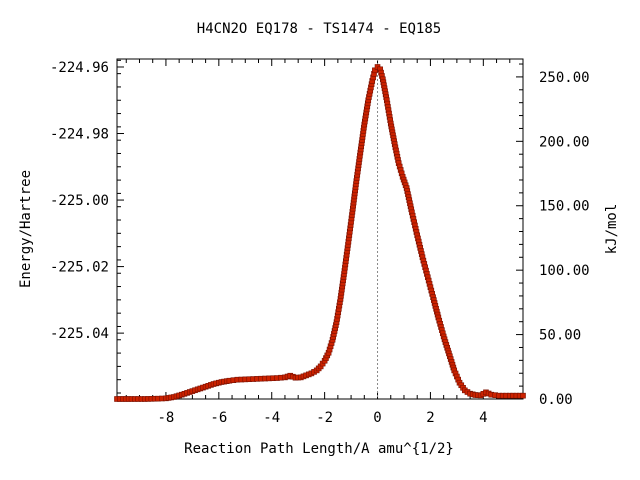  Describe the element at coordinates (79, 268) in the screenshot. I see `y-tick-label: -225.02` at that location.